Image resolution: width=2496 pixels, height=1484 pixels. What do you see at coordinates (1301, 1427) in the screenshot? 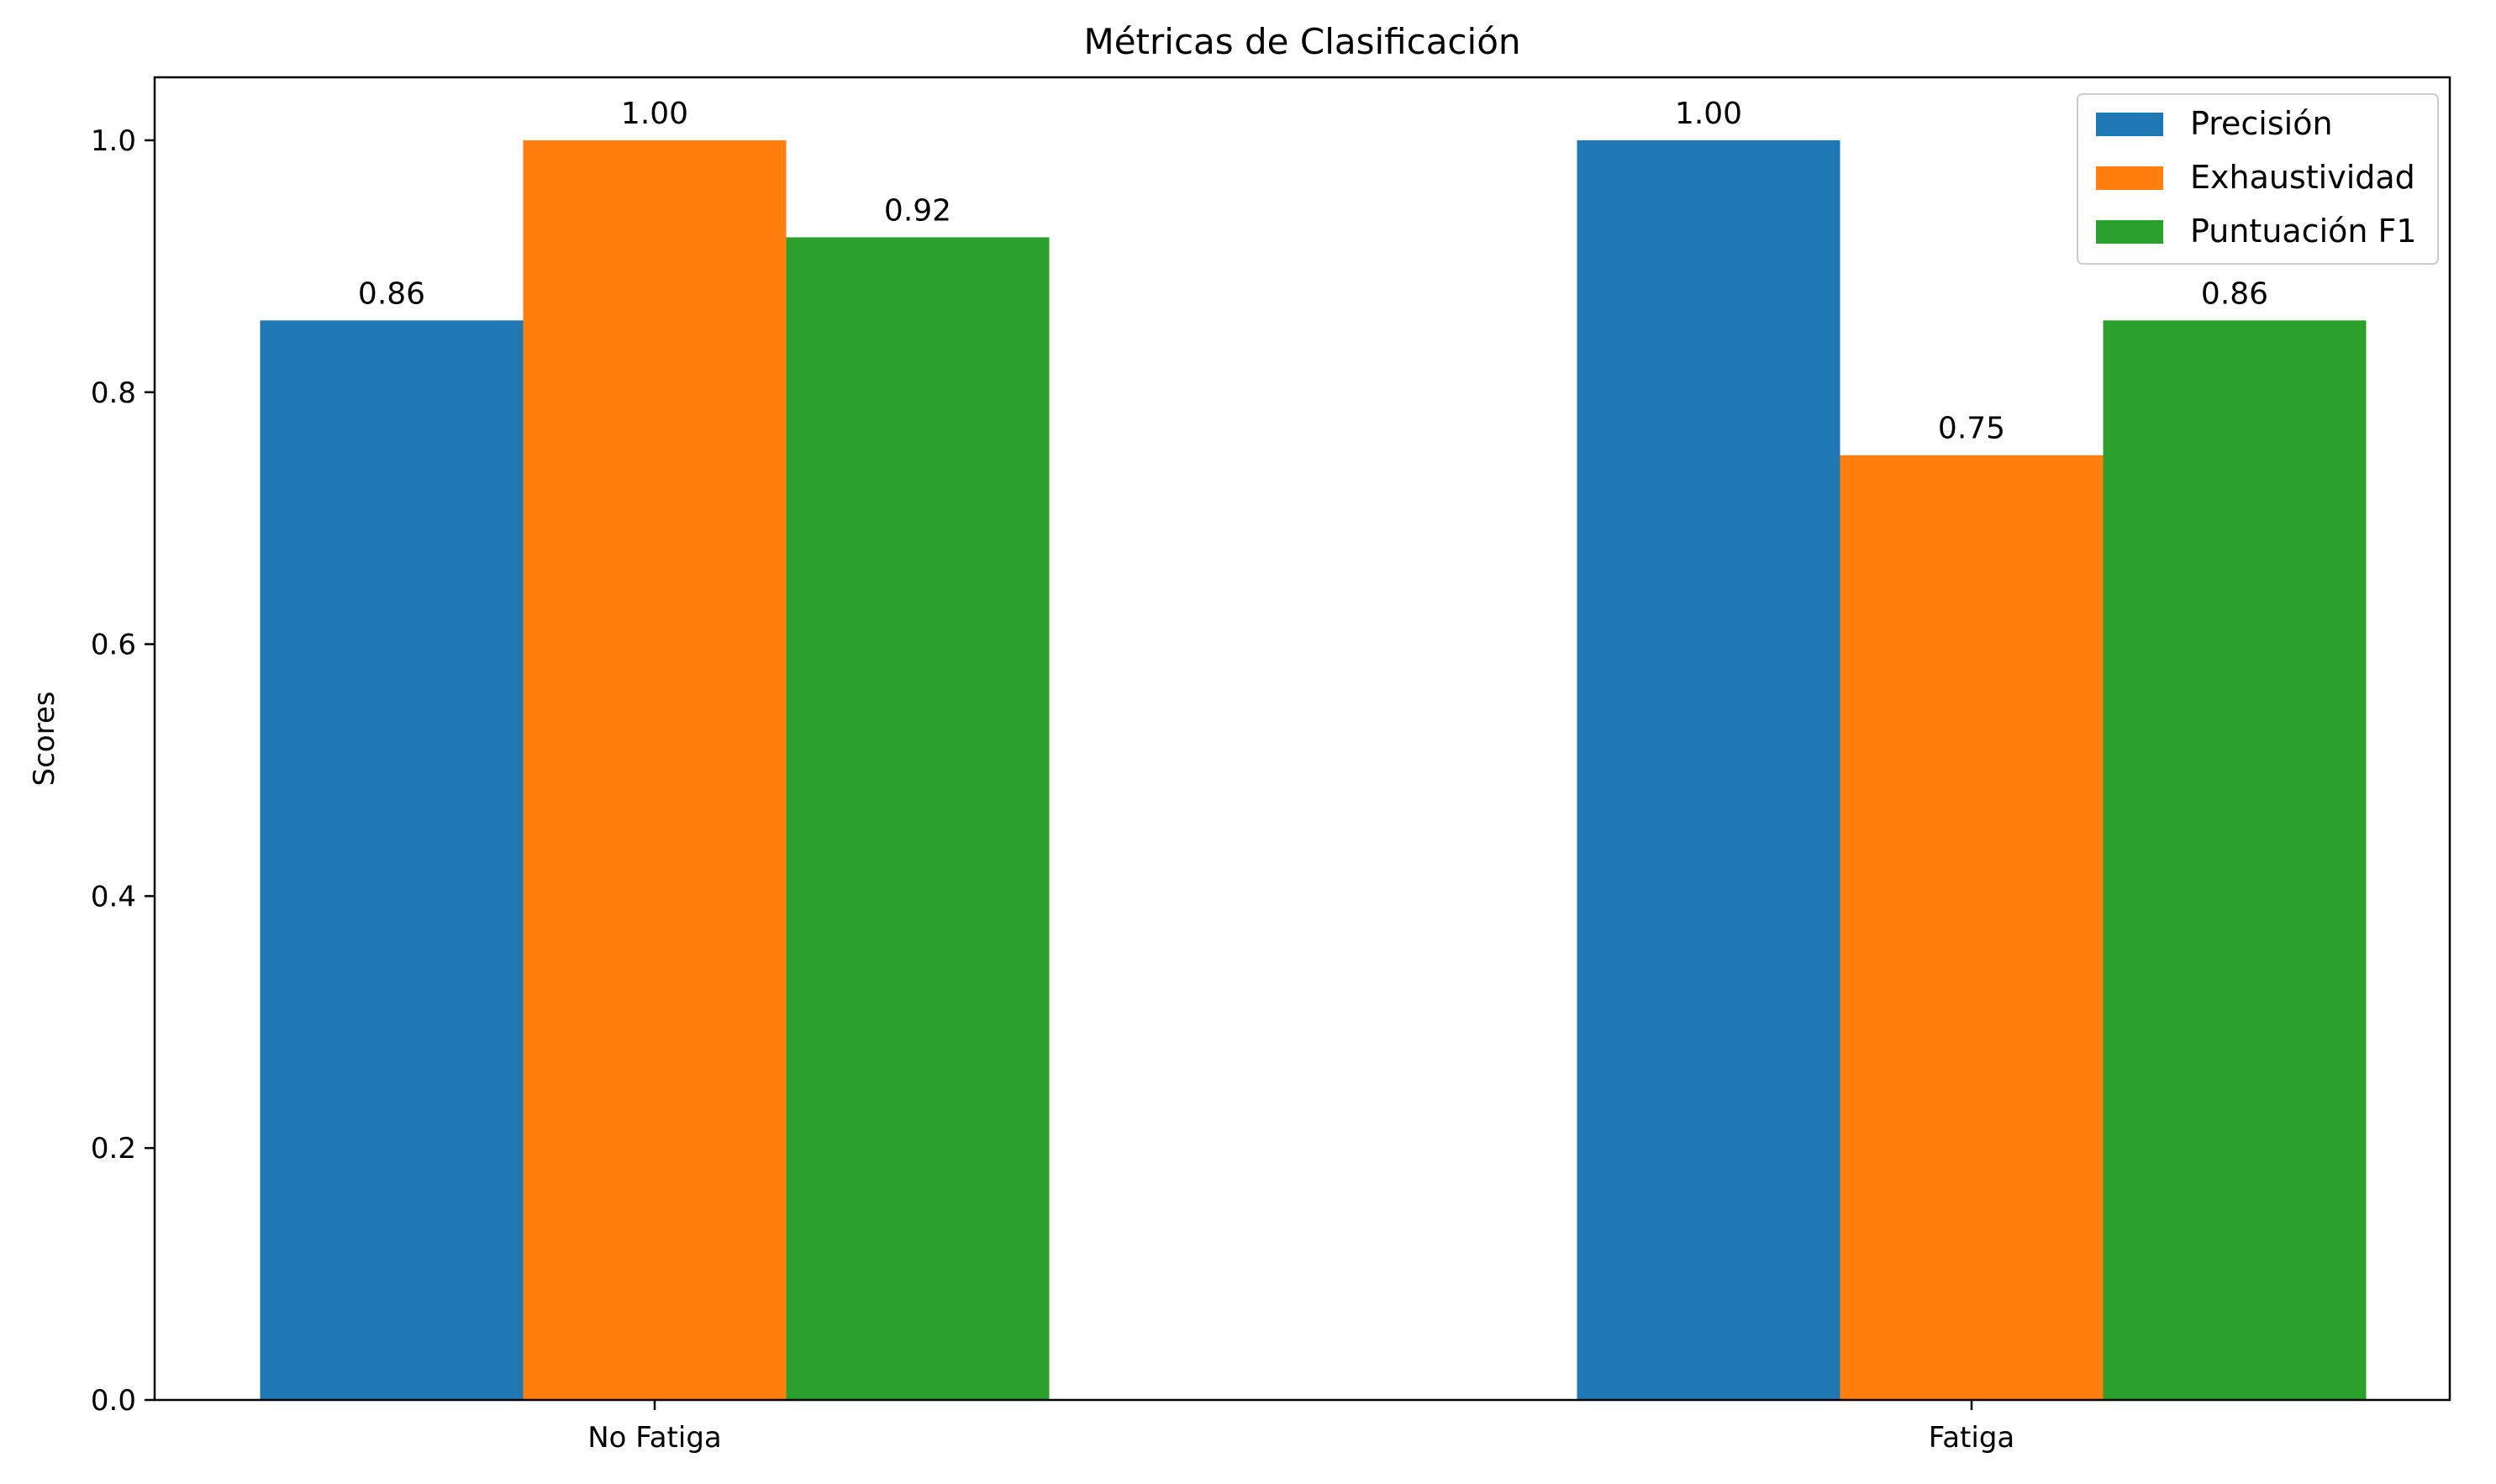
I see `x-axis-ticks: No Fatiga Fatiga` at bounding box center [1301, 1427].